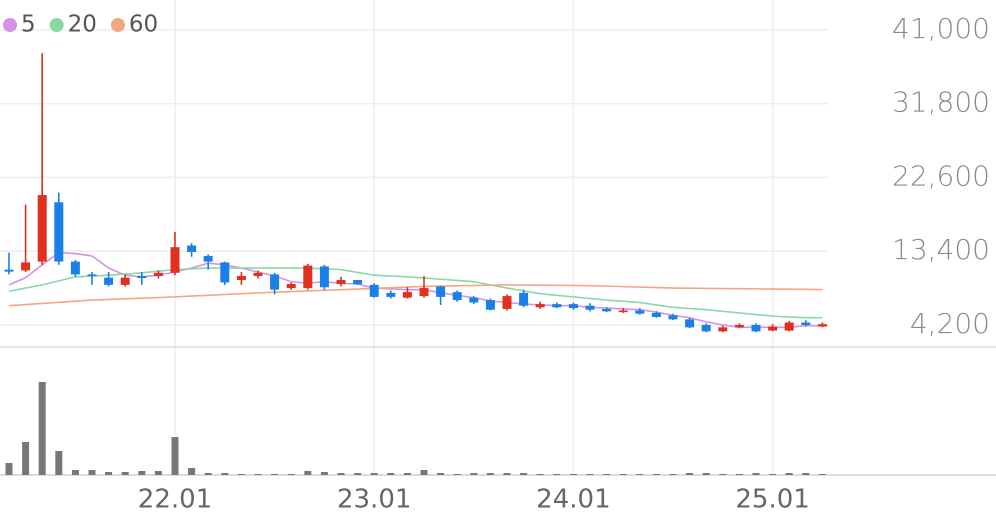 The width and height of the screenshot is (996, 519). I want to click on y-tick-label: 41,000, so click(941, 28).